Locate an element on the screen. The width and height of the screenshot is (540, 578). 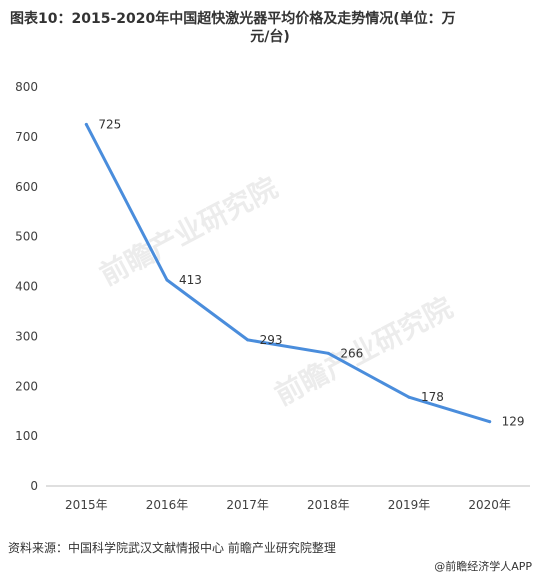
x-tick-label: 2018年 is located at coordinates (328, 505).